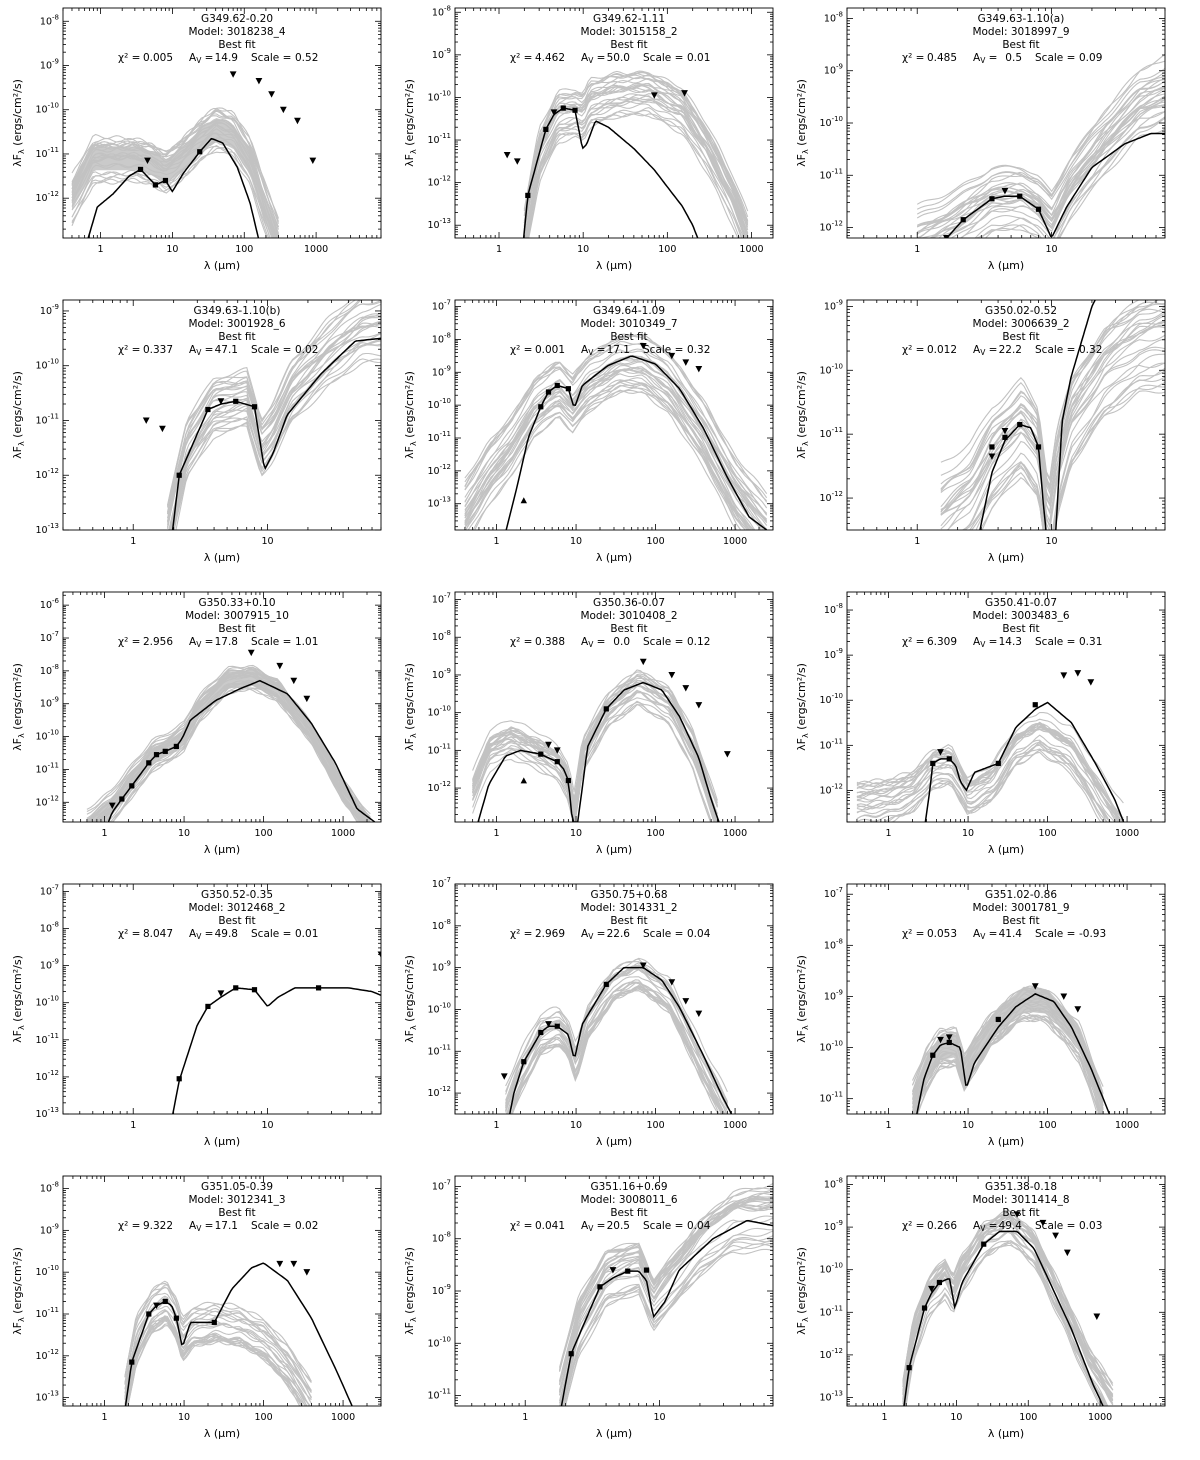 The width and height of the screenshot is (1200, 1460). Describe the element at coordinates (218, 58) in the screenshot. I see `fit-parameters: χ² = 0.005 AV =14.9 Scale = 0.52` at that location.